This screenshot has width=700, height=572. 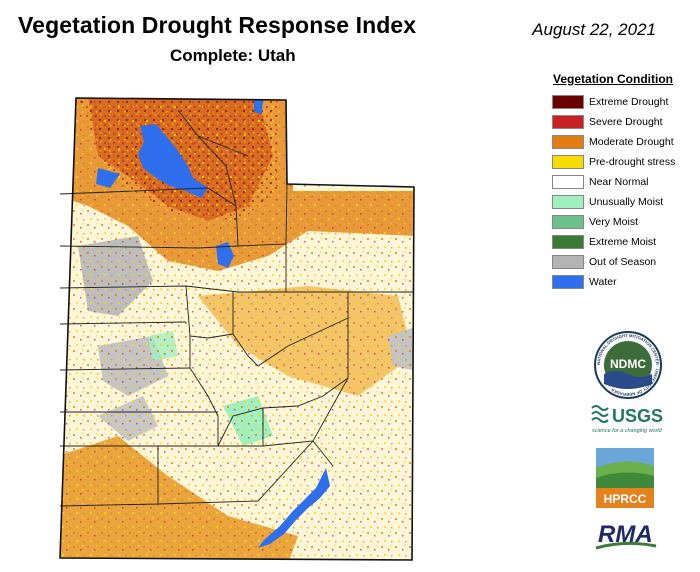 I want to click on great-salt-lake, so click(x=173, y=161).